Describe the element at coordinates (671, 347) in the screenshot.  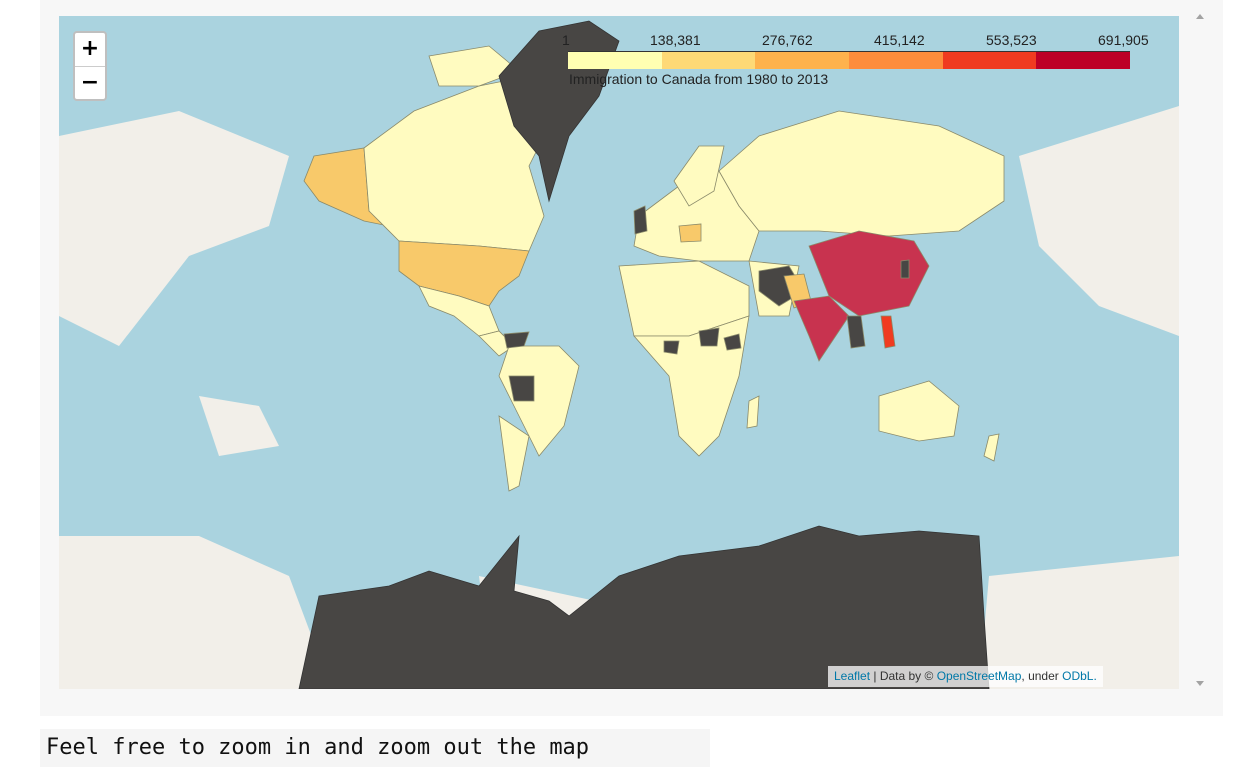
I see `country-nigeria` at that location.